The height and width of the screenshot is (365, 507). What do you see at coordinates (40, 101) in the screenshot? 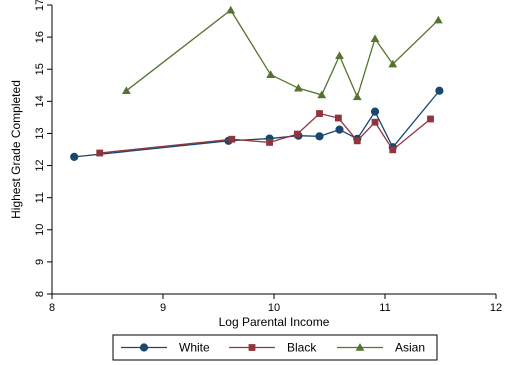
I see `y-tick-label: 14` at bounding box center [40, 101].